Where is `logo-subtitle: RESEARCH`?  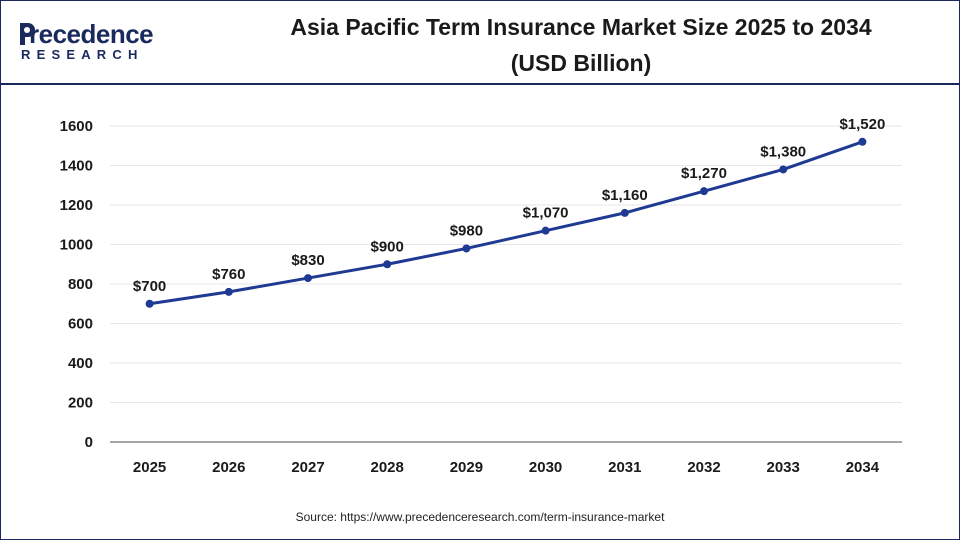
logo-subtitle: RESEARCH is located at coordinates (82, 54).